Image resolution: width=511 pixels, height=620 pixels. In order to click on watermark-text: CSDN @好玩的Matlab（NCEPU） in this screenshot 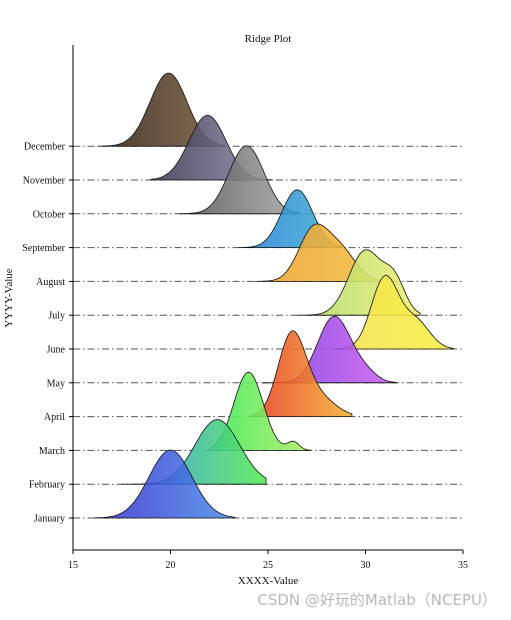, I will do `click(377, 600)`.